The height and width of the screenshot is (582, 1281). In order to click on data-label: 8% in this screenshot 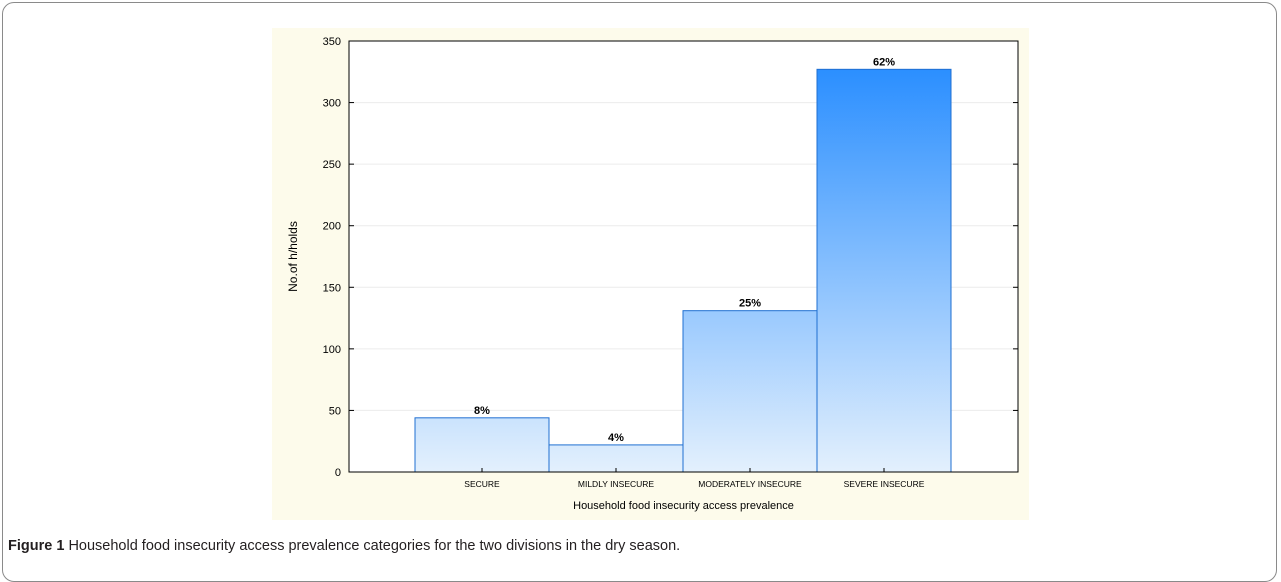, I will do `click(482, 411)`.